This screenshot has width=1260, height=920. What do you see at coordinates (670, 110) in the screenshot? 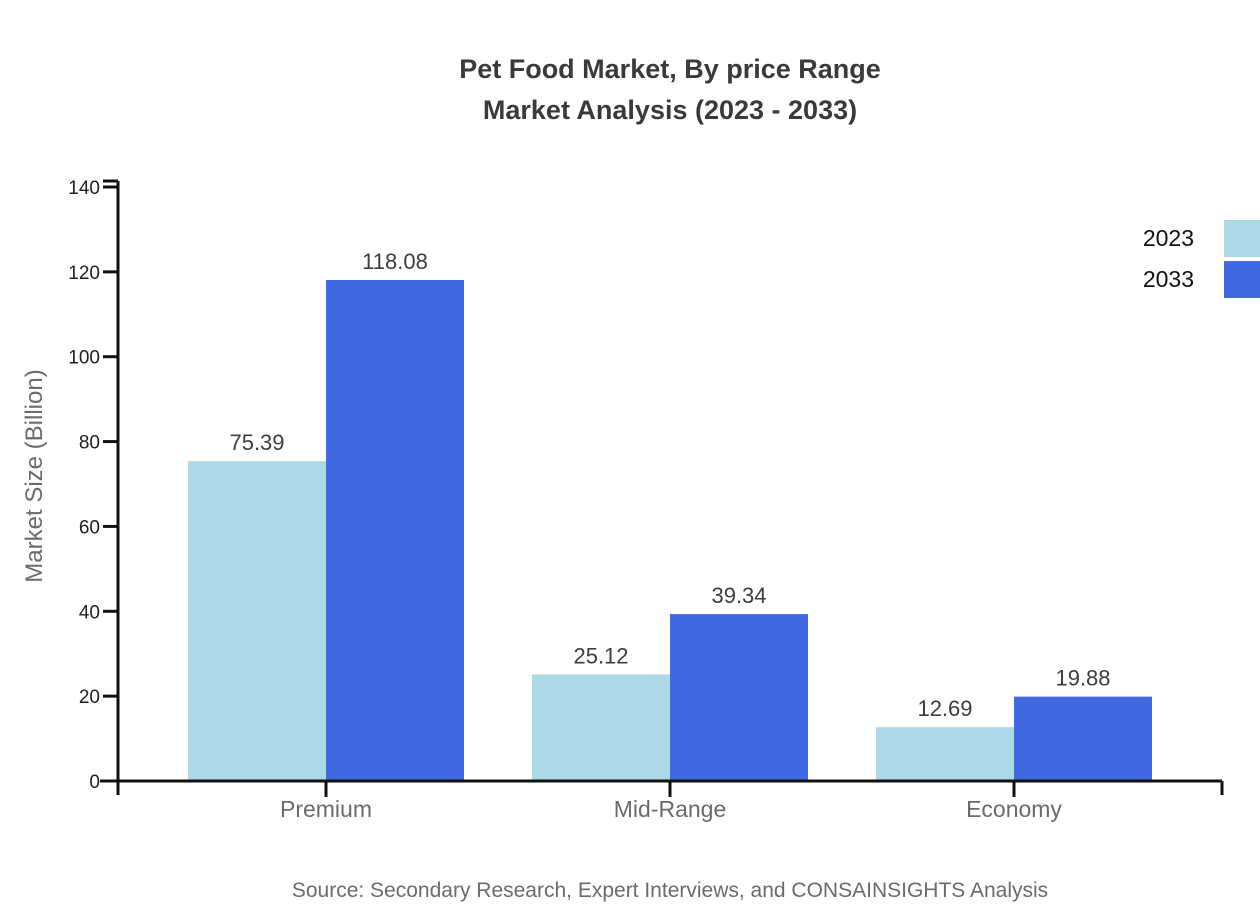
I see `chart-title-line2: Market Analysis (2023 - 2033)` at bounding box center [670, 110].